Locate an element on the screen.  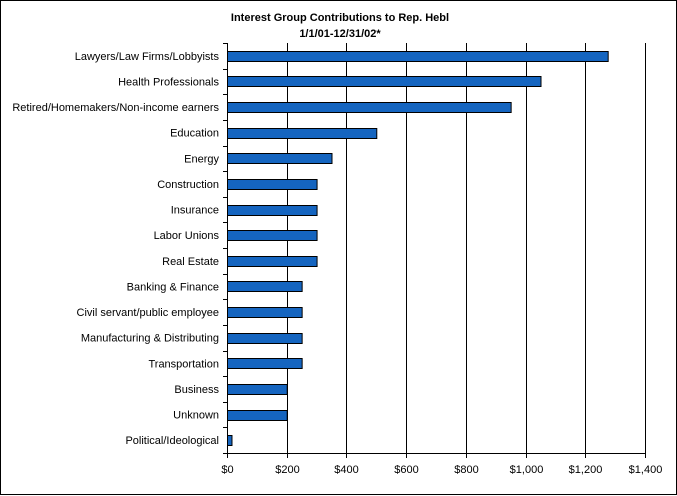
category-label: Civil servant/public employee is located at coordinates (148, 313).